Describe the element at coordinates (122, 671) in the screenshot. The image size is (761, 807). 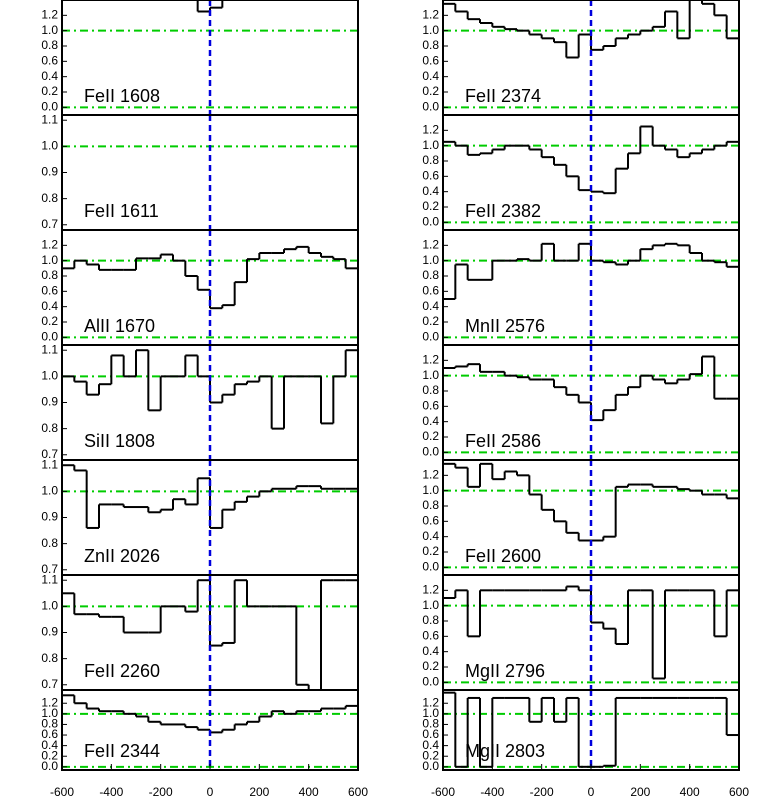
I see `panel-label: FeII 2260` at that location.